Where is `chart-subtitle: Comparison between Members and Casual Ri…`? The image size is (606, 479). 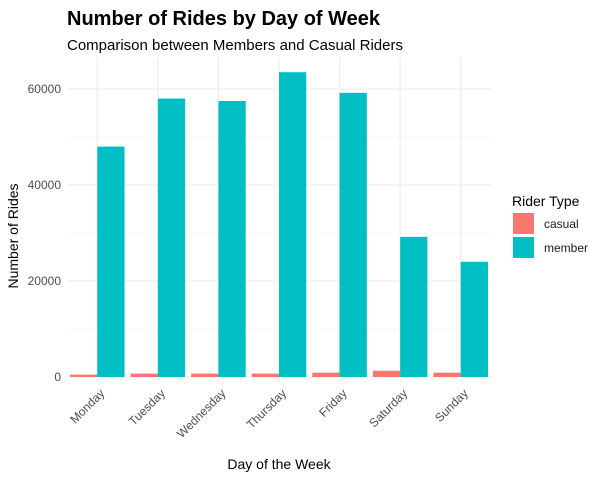
chart-subtitle: Comparison between Members and Casual Ri… is located at coordinates (235, 45).